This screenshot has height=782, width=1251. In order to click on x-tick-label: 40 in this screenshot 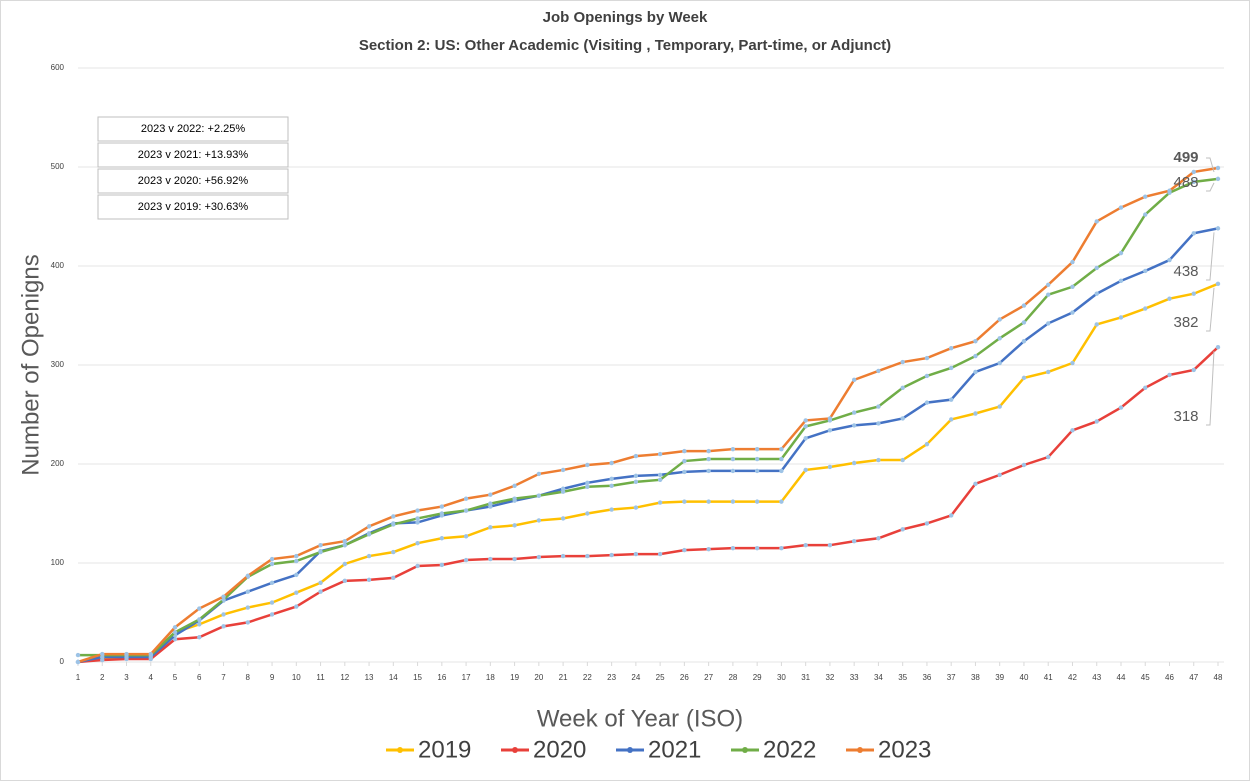, I will do `click(1024, 677)`.